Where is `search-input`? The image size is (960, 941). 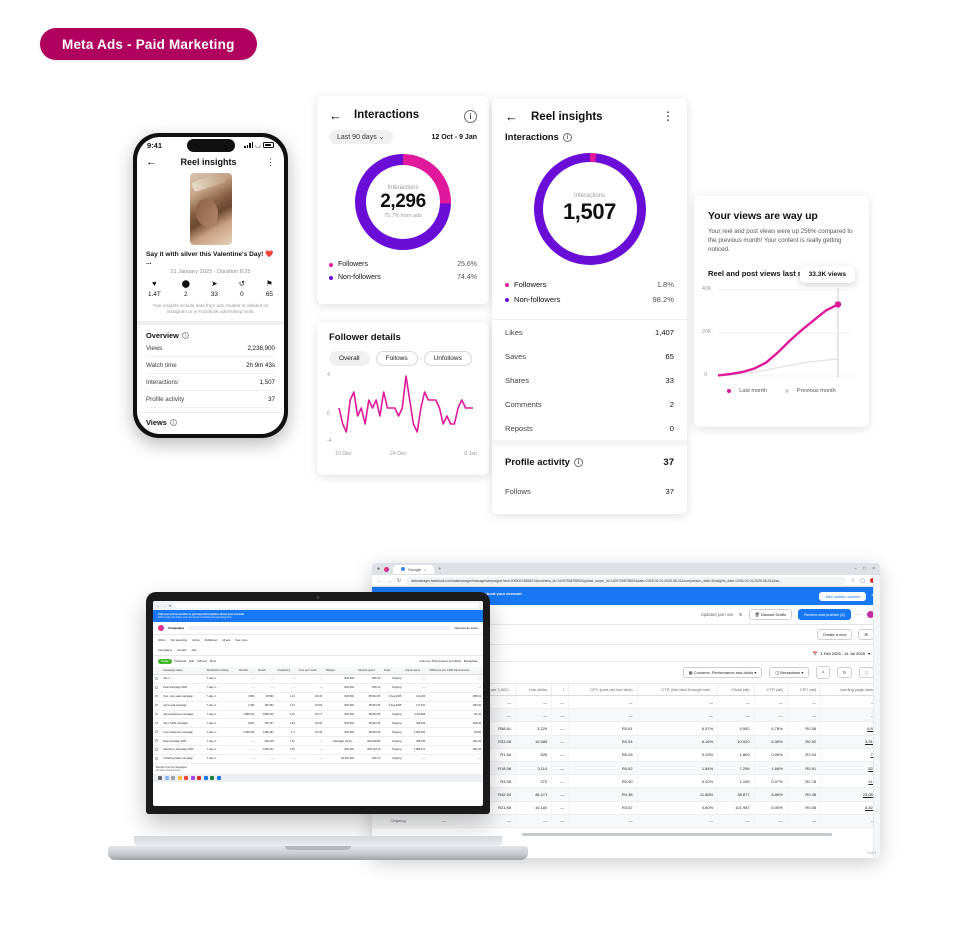
search-input is located at coordinates (319, 628).